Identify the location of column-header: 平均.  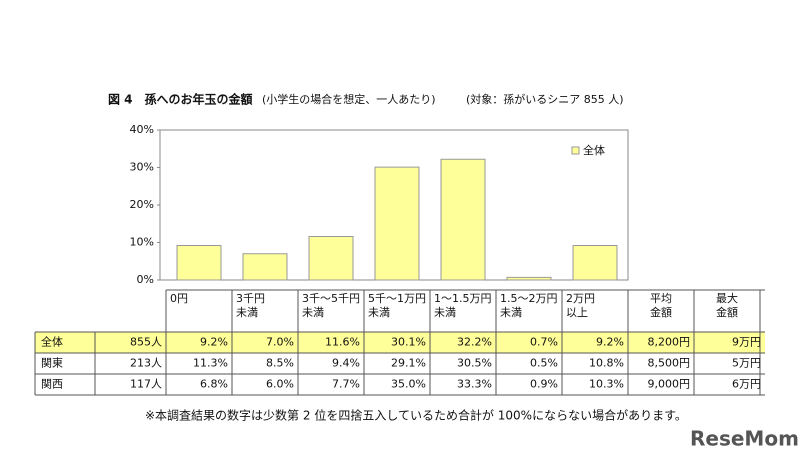
(661, 298).